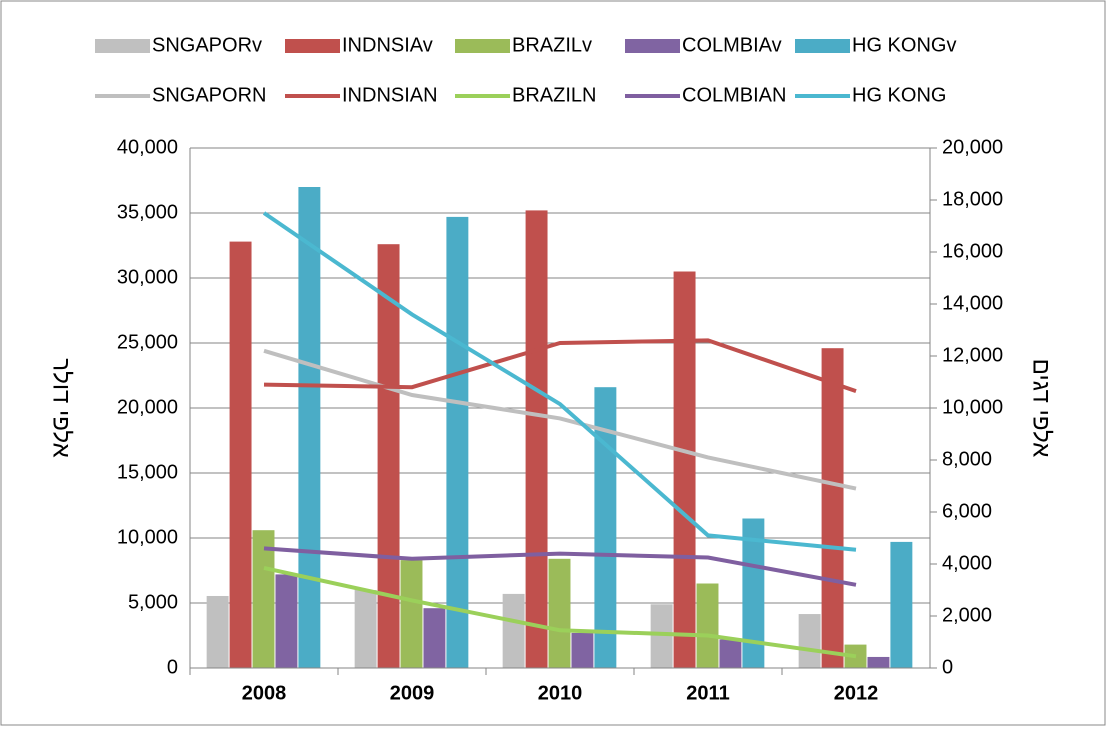 Image resolution: width=1106 pixels, height=731 pixels. What do you see at coordinates (972, 251) in the screenshot?
I see `y2-tick-label: 16,000` at bounding box center [972, 251].